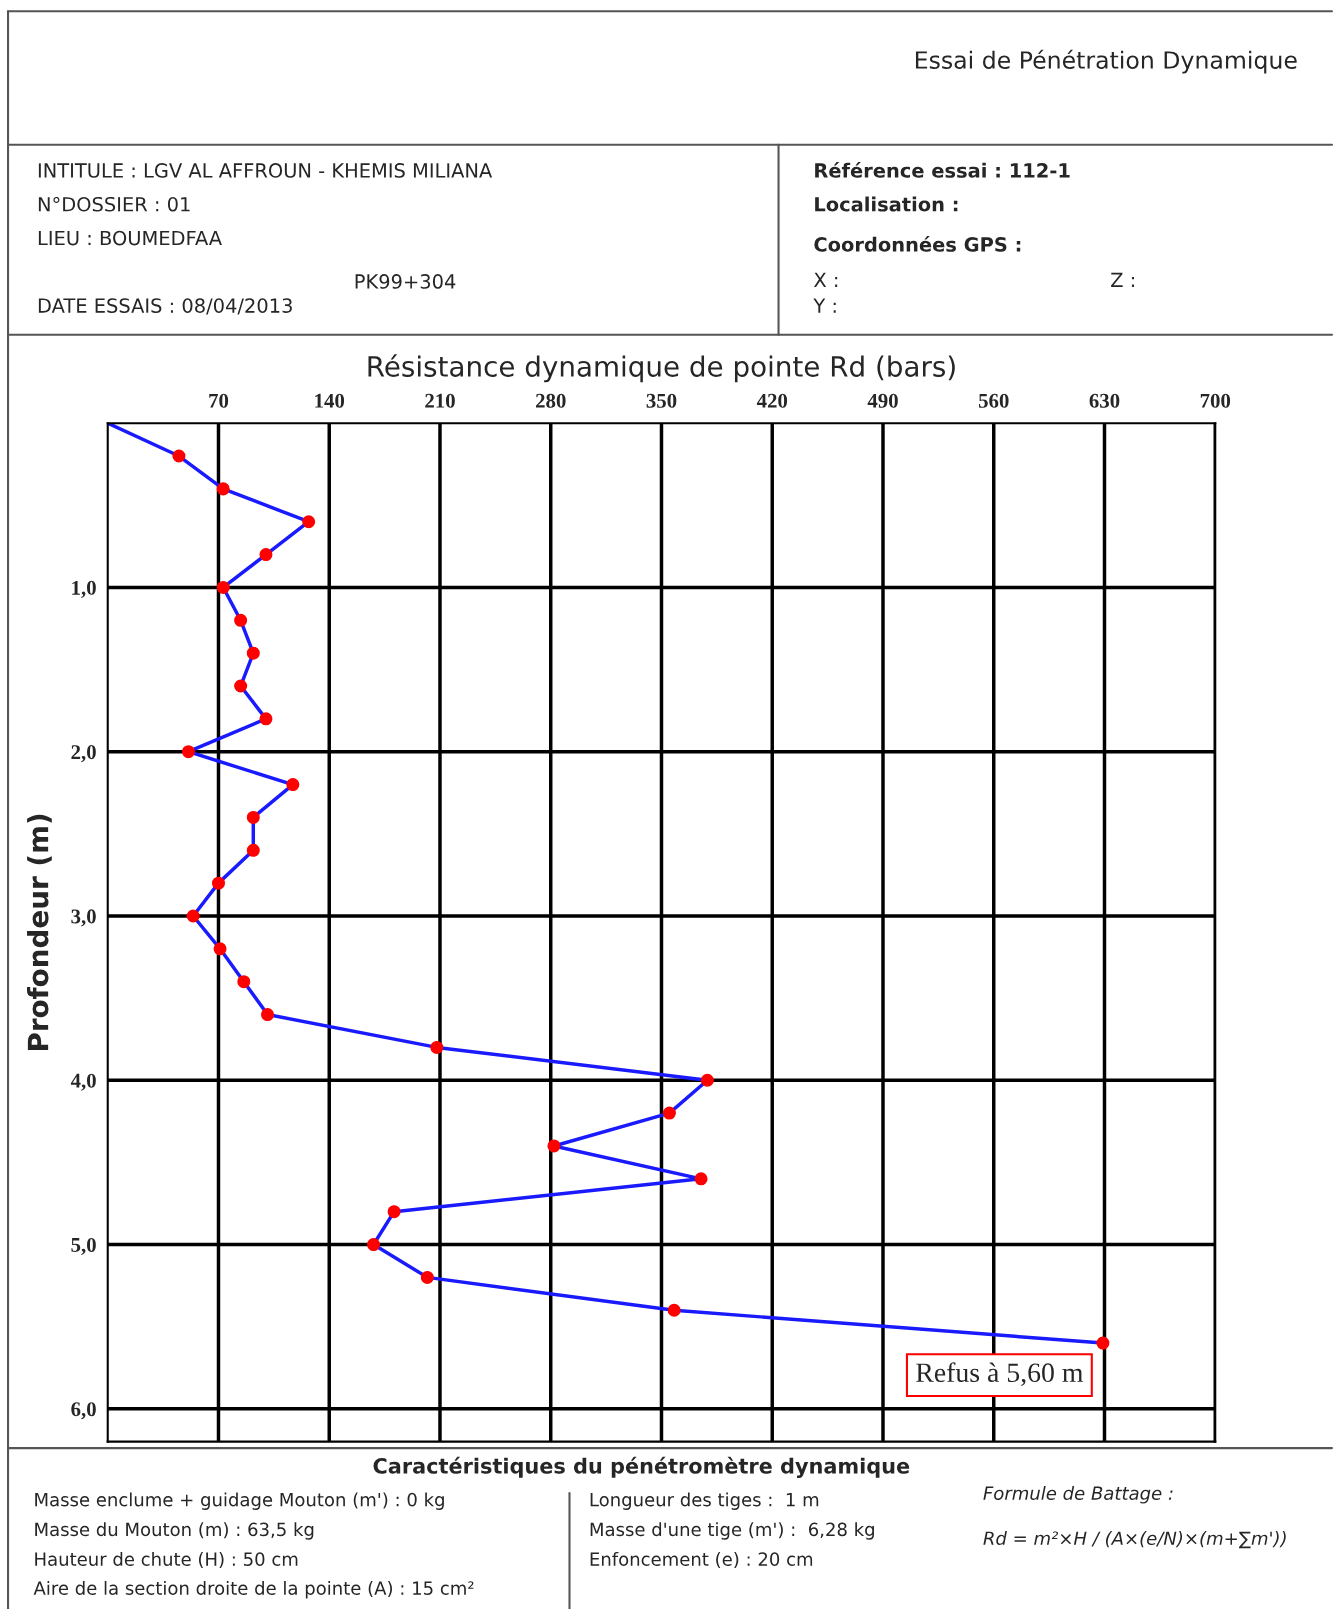 The image size is (1340, 1609). Describe the element at coordinates (174, 1531) in the screenshot. I see `text: Masse du Mouton (m) : 63,5 kg` at that location.